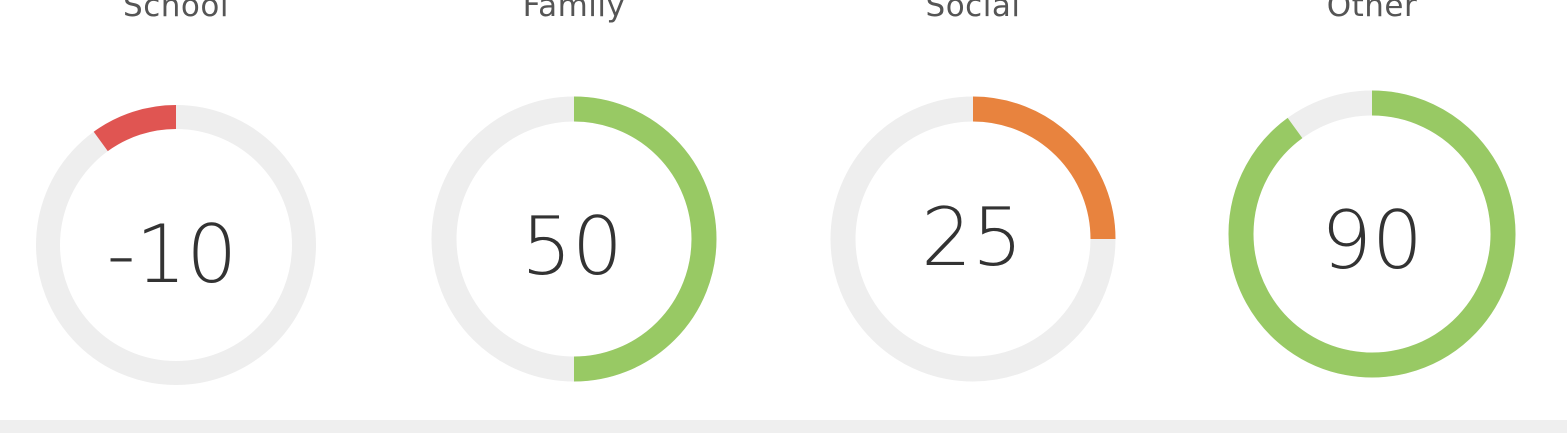 Image resolution: width=1567 pixels, height=433 pixels. I want to click on gauge-social-ring: 25, so click(973, 239).